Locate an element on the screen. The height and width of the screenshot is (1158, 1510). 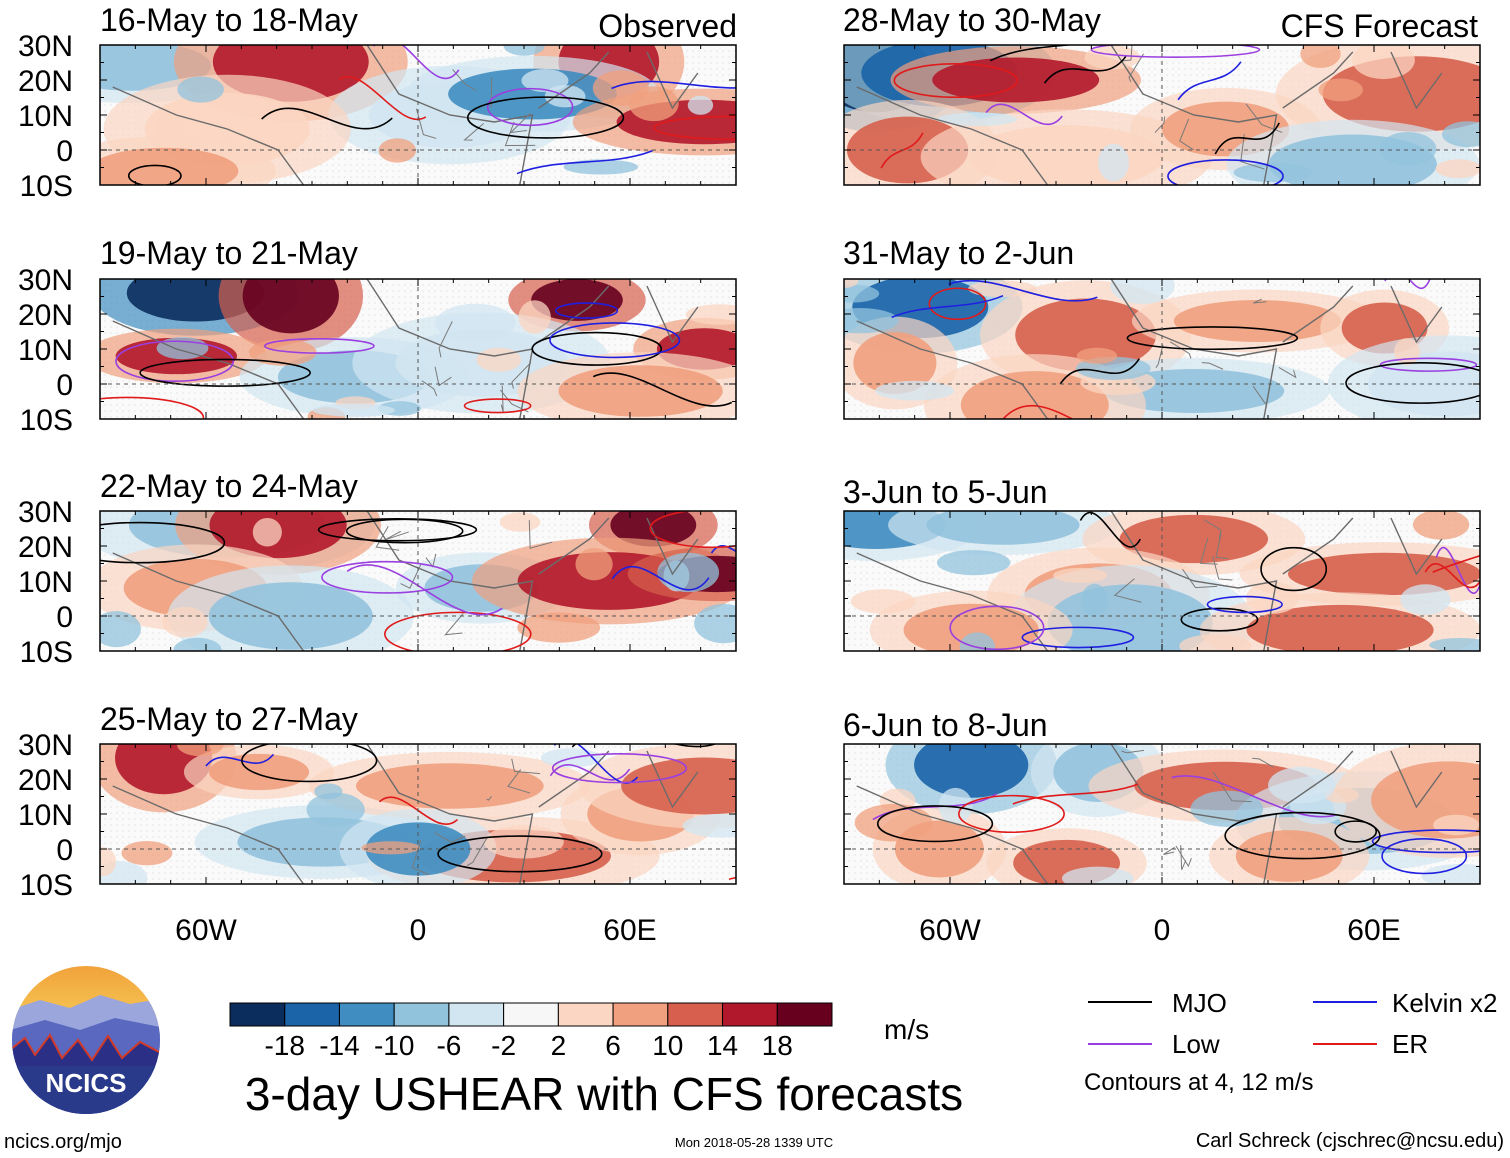
colorbar-label: -2 is located at coordinates (503, 1045).